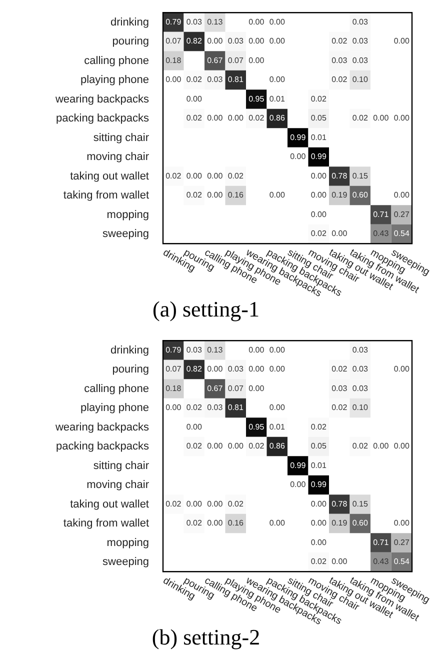 This screenshot has width=438, height=657. What do you see at coordinates (277, 446) in the screenshot?
I see `data-label: 0.86` at bounding box center [277, 446].